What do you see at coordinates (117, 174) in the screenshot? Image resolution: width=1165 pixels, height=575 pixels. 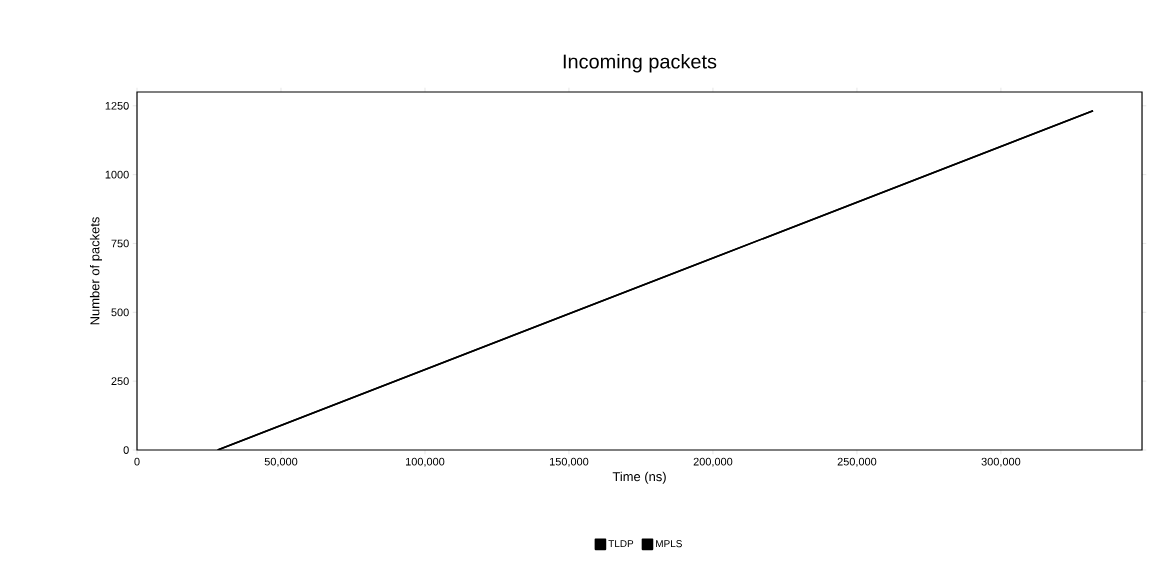 I see `y-tick-label: 1000` at bounding box center [117, 174].